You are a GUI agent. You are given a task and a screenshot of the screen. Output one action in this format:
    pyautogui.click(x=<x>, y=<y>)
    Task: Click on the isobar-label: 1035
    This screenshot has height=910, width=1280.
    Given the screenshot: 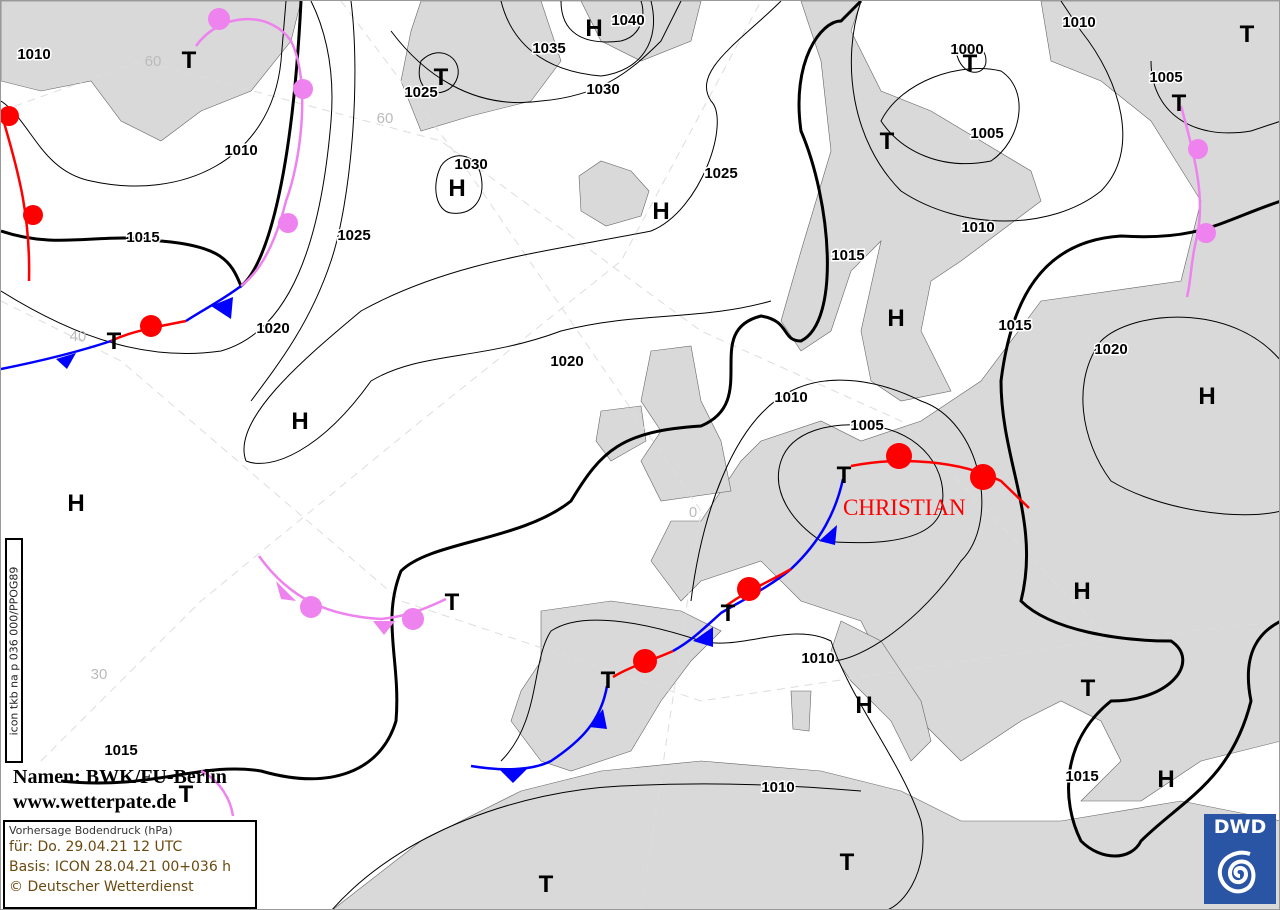 What is the action you would take?
    pyautogui.click(x=548, y=48)
    